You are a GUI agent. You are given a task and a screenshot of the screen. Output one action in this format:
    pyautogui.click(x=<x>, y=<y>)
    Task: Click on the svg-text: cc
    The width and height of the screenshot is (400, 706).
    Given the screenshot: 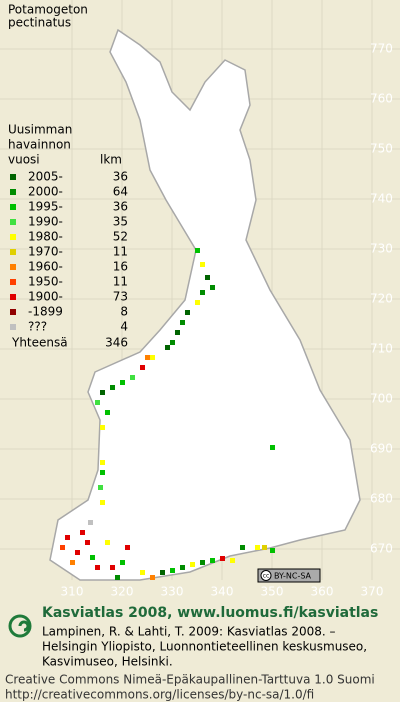 What is the action you would take?
    pyautogui.click(x=266, y=576)
    